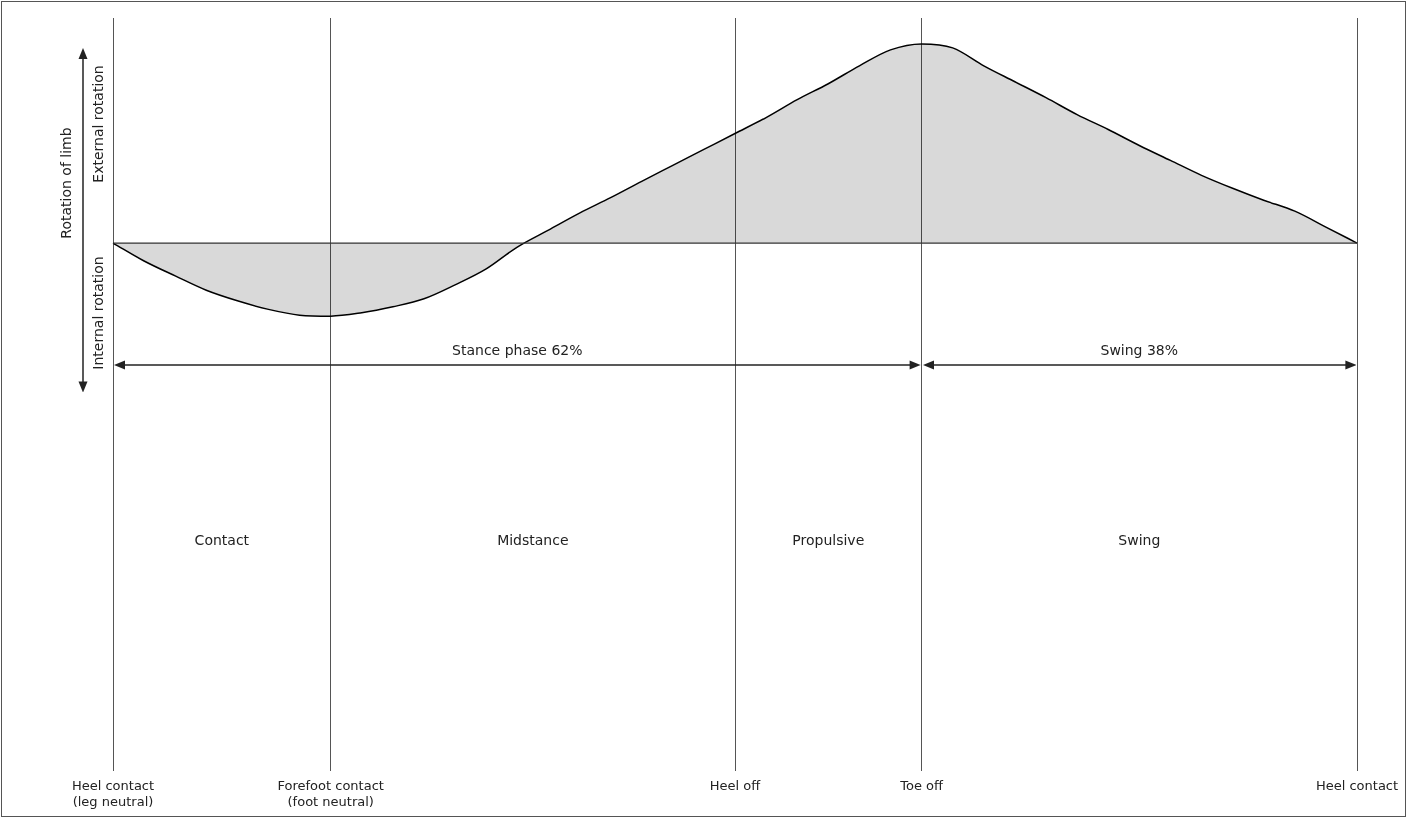 Image resolution: width=1407 pixels, height=818 pixels. Describe the element at coordinates (222, 539) in the screenshot. I see `text: Contact` at that location.